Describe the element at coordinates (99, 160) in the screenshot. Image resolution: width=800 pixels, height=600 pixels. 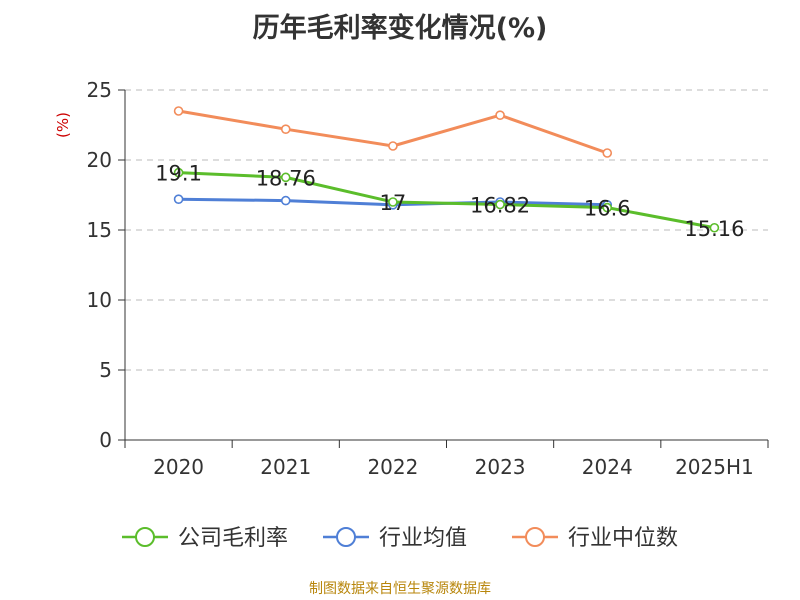
I see `y-tick-label: 20` at that location.